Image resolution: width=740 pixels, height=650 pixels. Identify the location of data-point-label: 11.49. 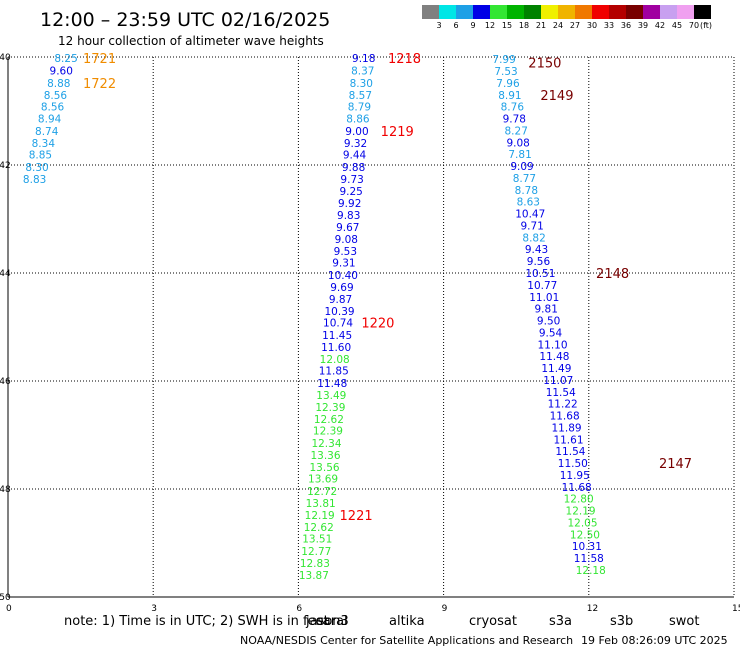
(556, 369).